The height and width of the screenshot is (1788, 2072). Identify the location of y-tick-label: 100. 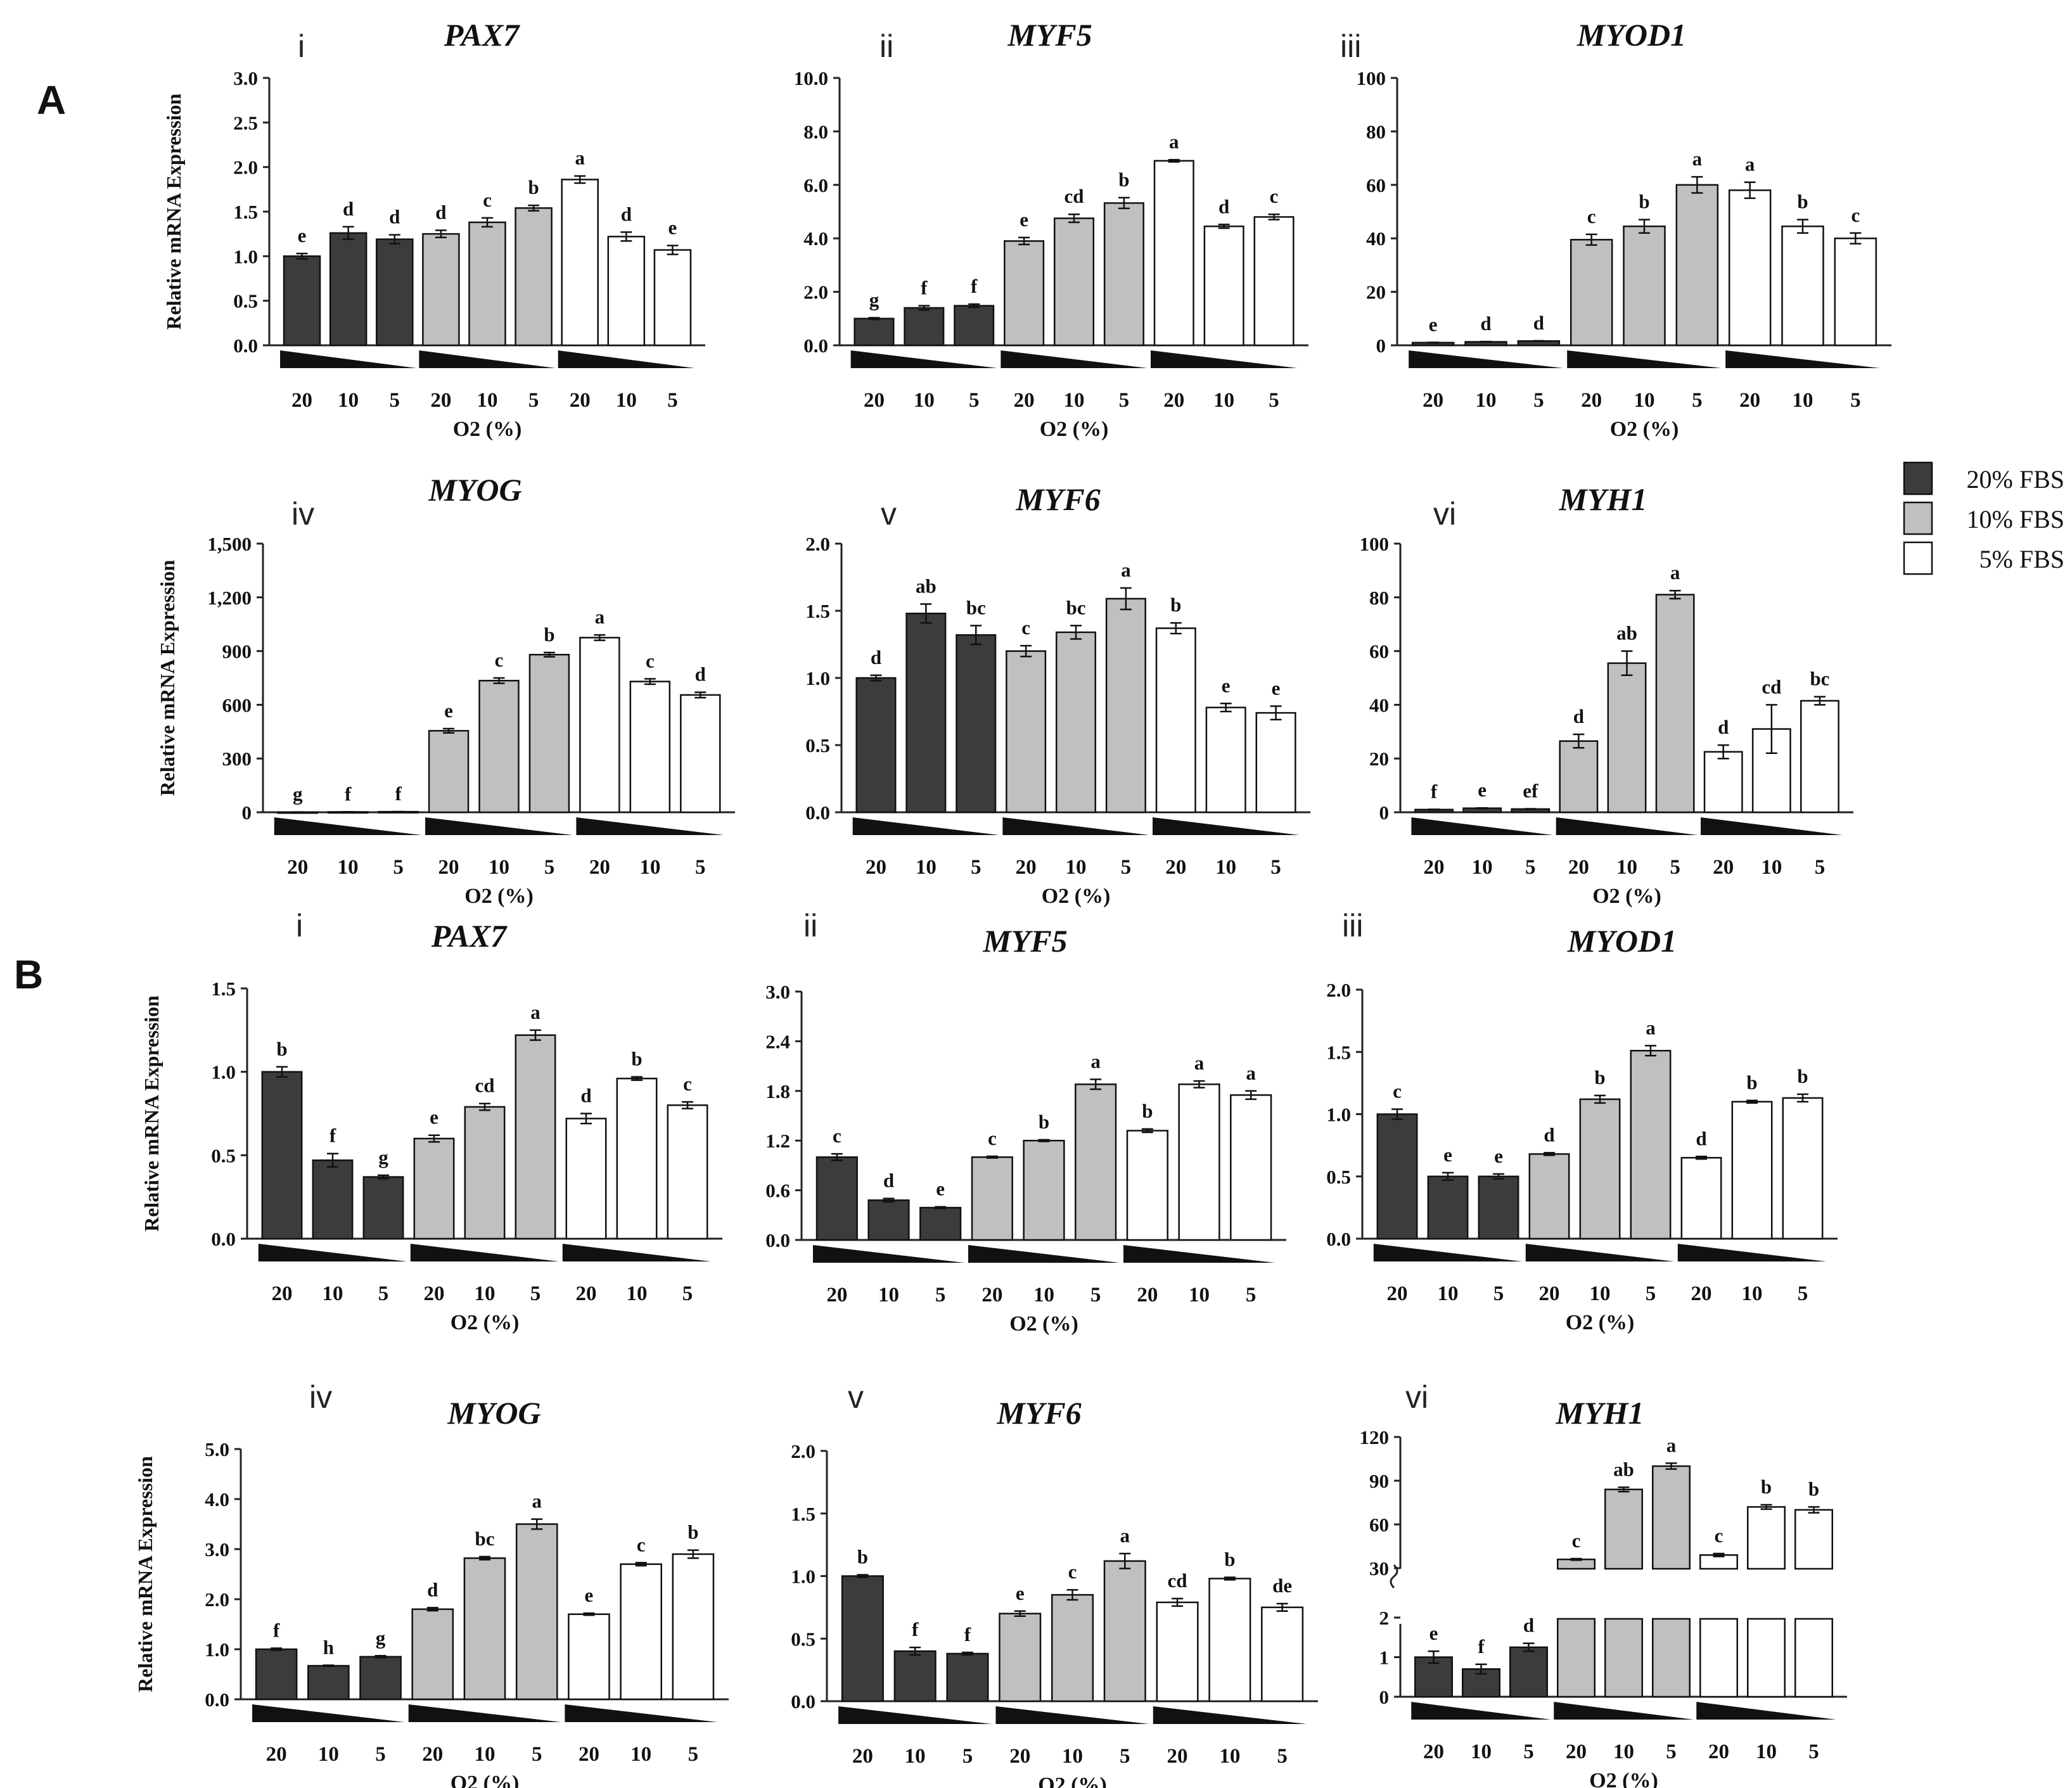
(1375, 544).